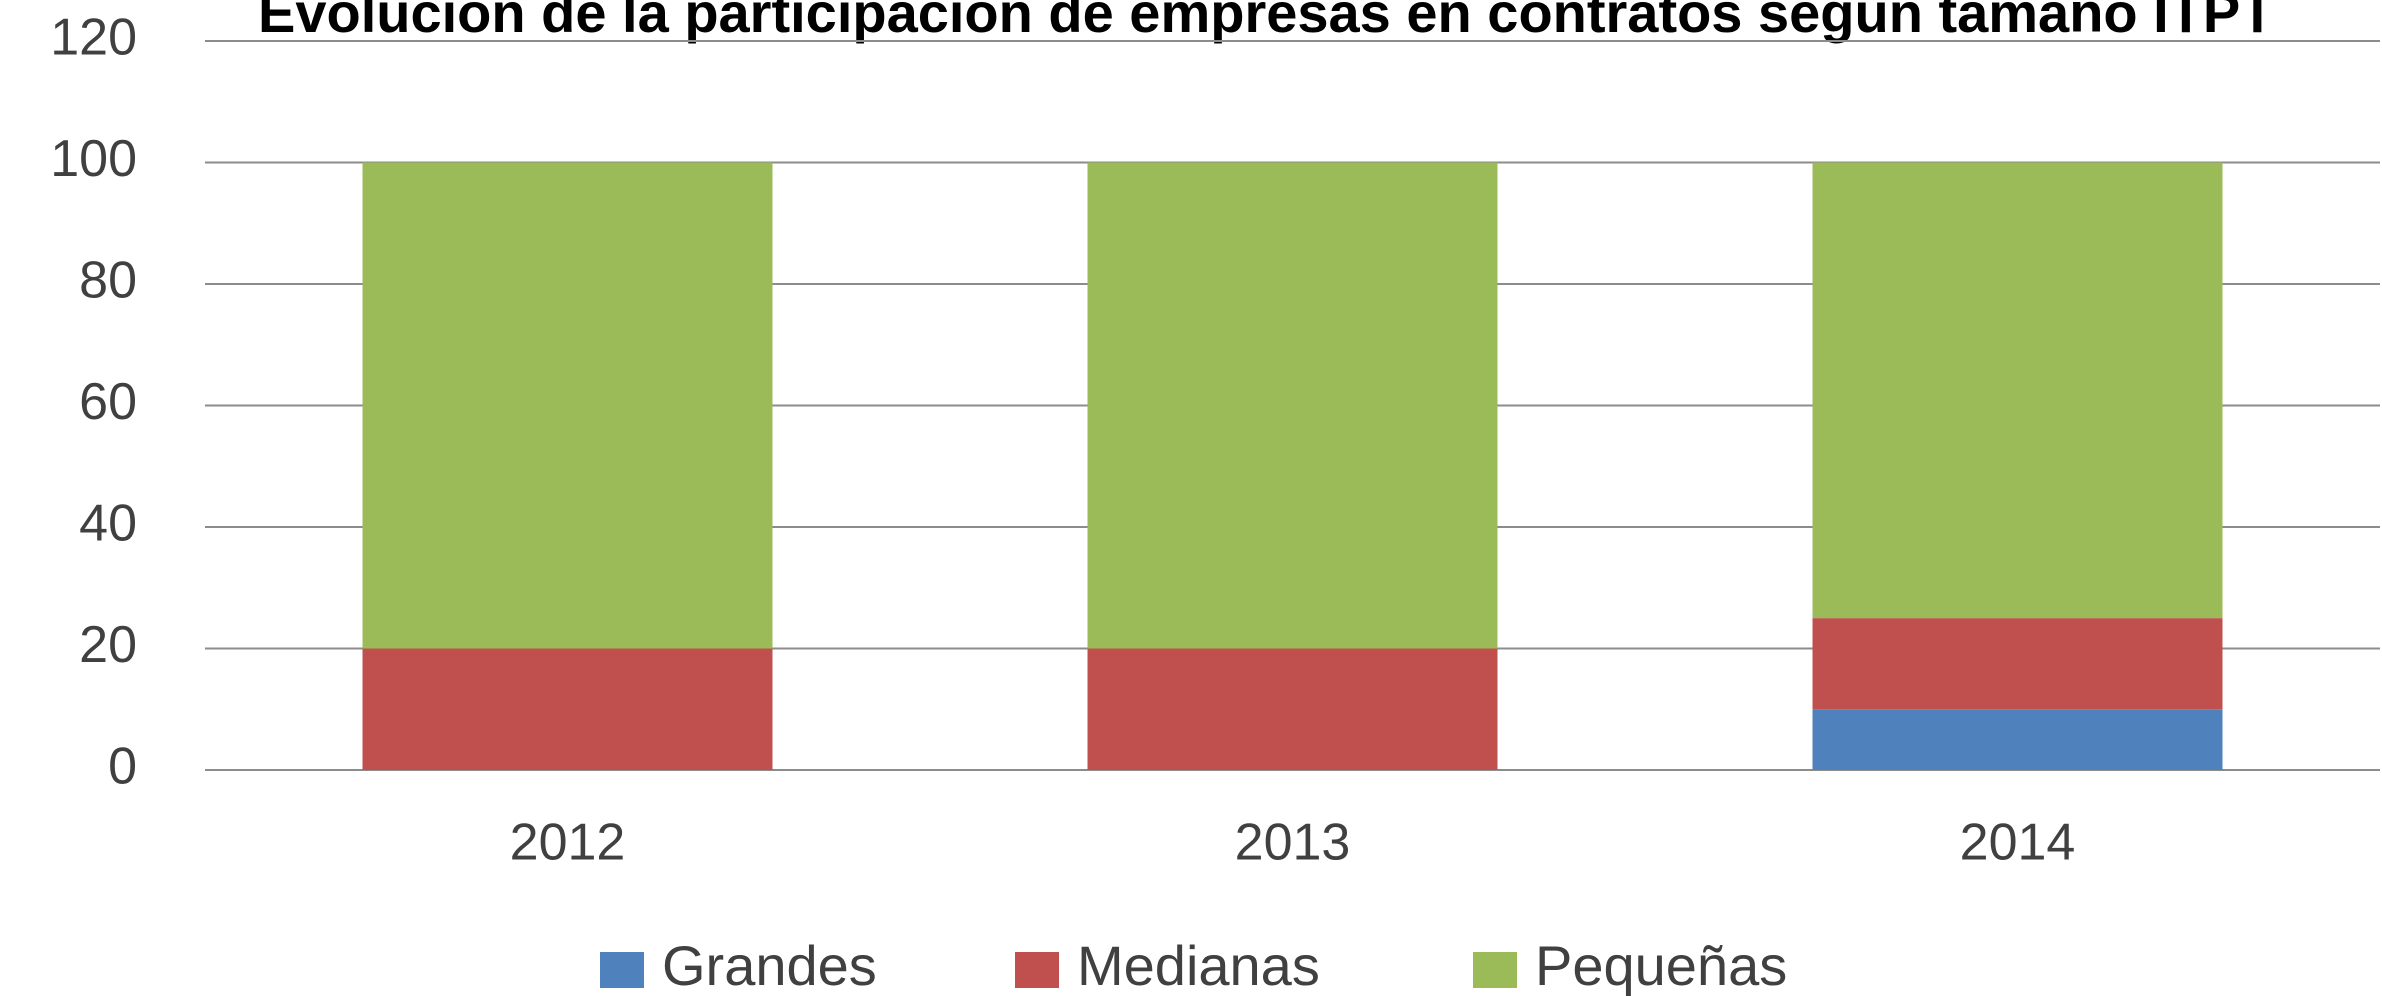 This screenshot has width=2382, height=996. Describe the element at coordinates (2018, 843) in the screenshot. I see `x-tick-label: 2014` at that location.